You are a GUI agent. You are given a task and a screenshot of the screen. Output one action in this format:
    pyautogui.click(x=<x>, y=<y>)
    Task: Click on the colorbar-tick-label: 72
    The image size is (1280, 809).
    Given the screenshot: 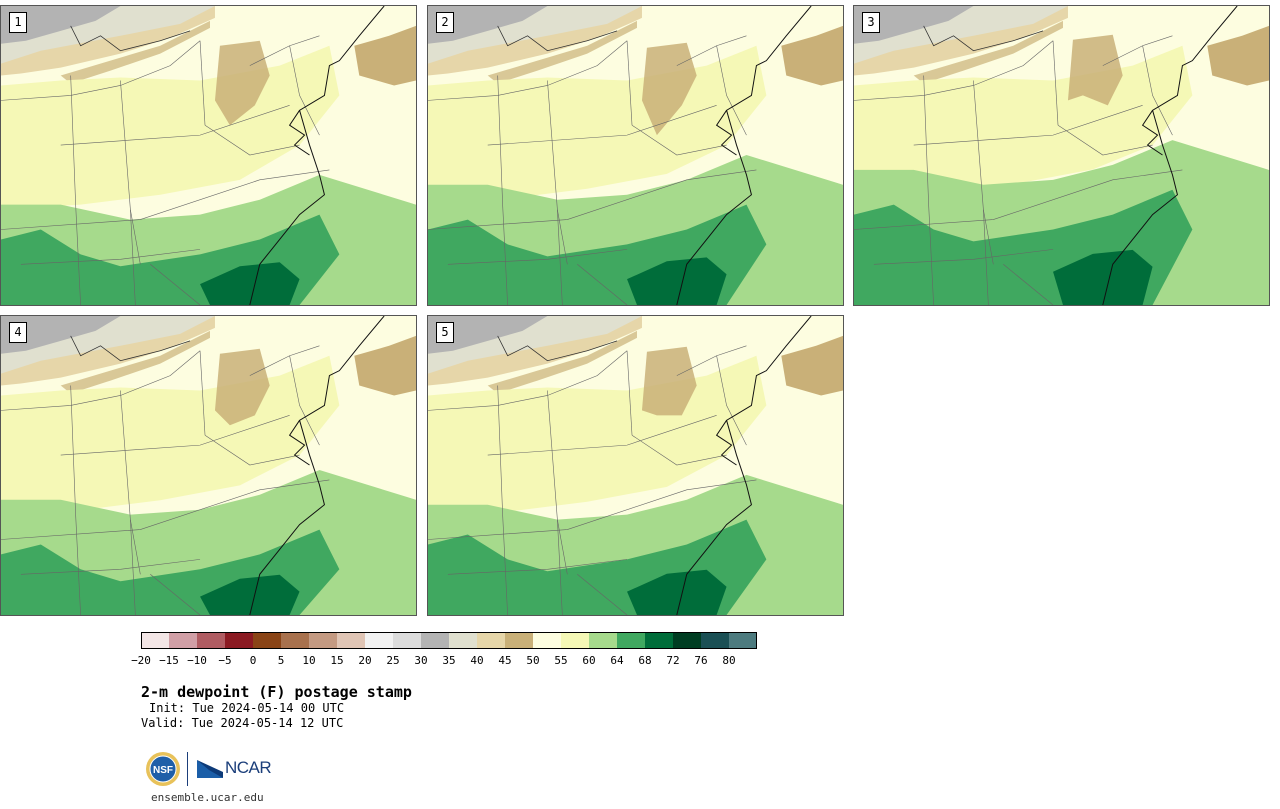 What is the action you would take?
    pyautogui.click(x=673, y=660)
    